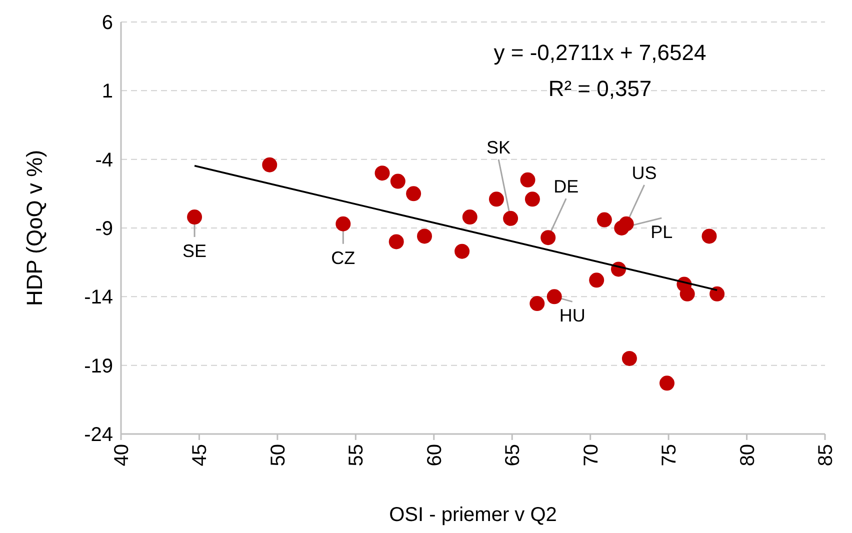 Image resolution: width=852 pixels, height=533 pixels. What do you see at coordinates (107, 23) in the screenshot?
I see `y-tick-label: 6` at bounding box center [107, 23].